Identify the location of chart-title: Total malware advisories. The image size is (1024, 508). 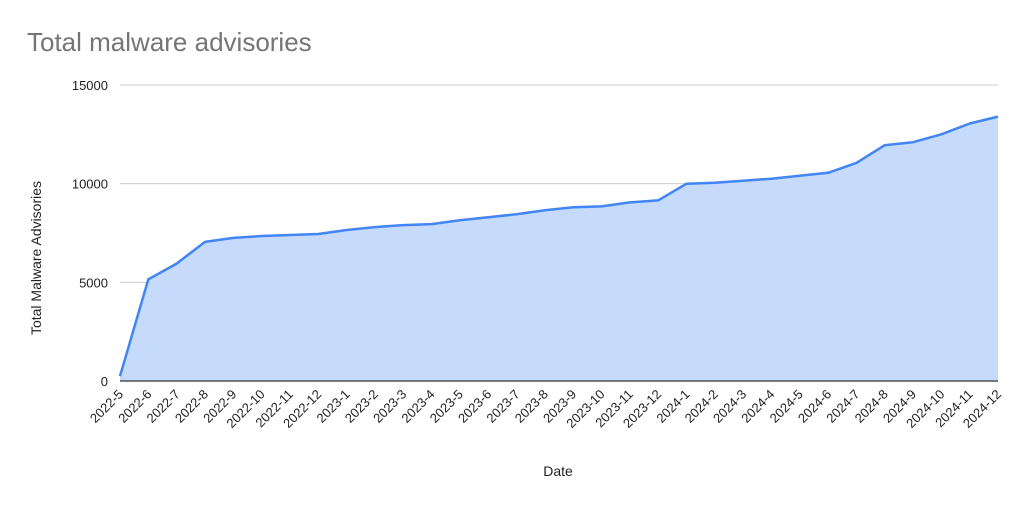
(169, 42).